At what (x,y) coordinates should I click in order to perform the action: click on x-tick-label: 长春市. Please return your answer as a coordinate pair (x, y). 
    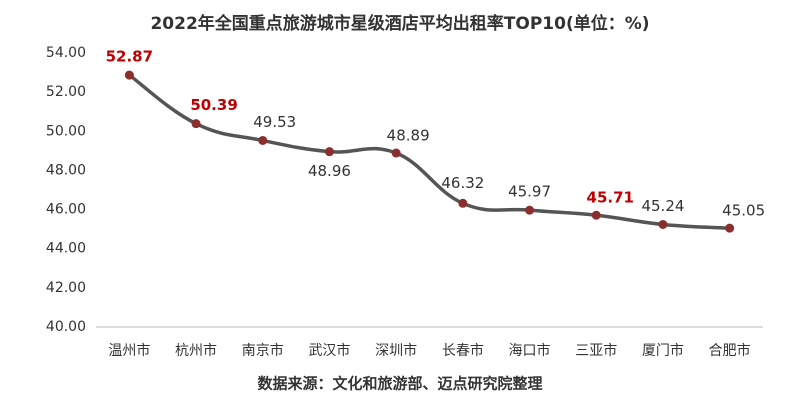
    Looking at the image, I should click on (463, 350).